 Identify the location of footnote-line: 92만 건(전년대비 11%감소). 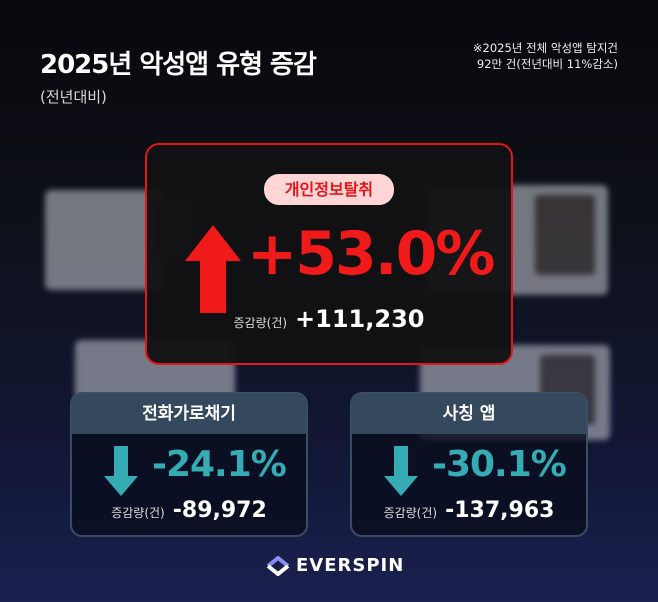
(547, 64).